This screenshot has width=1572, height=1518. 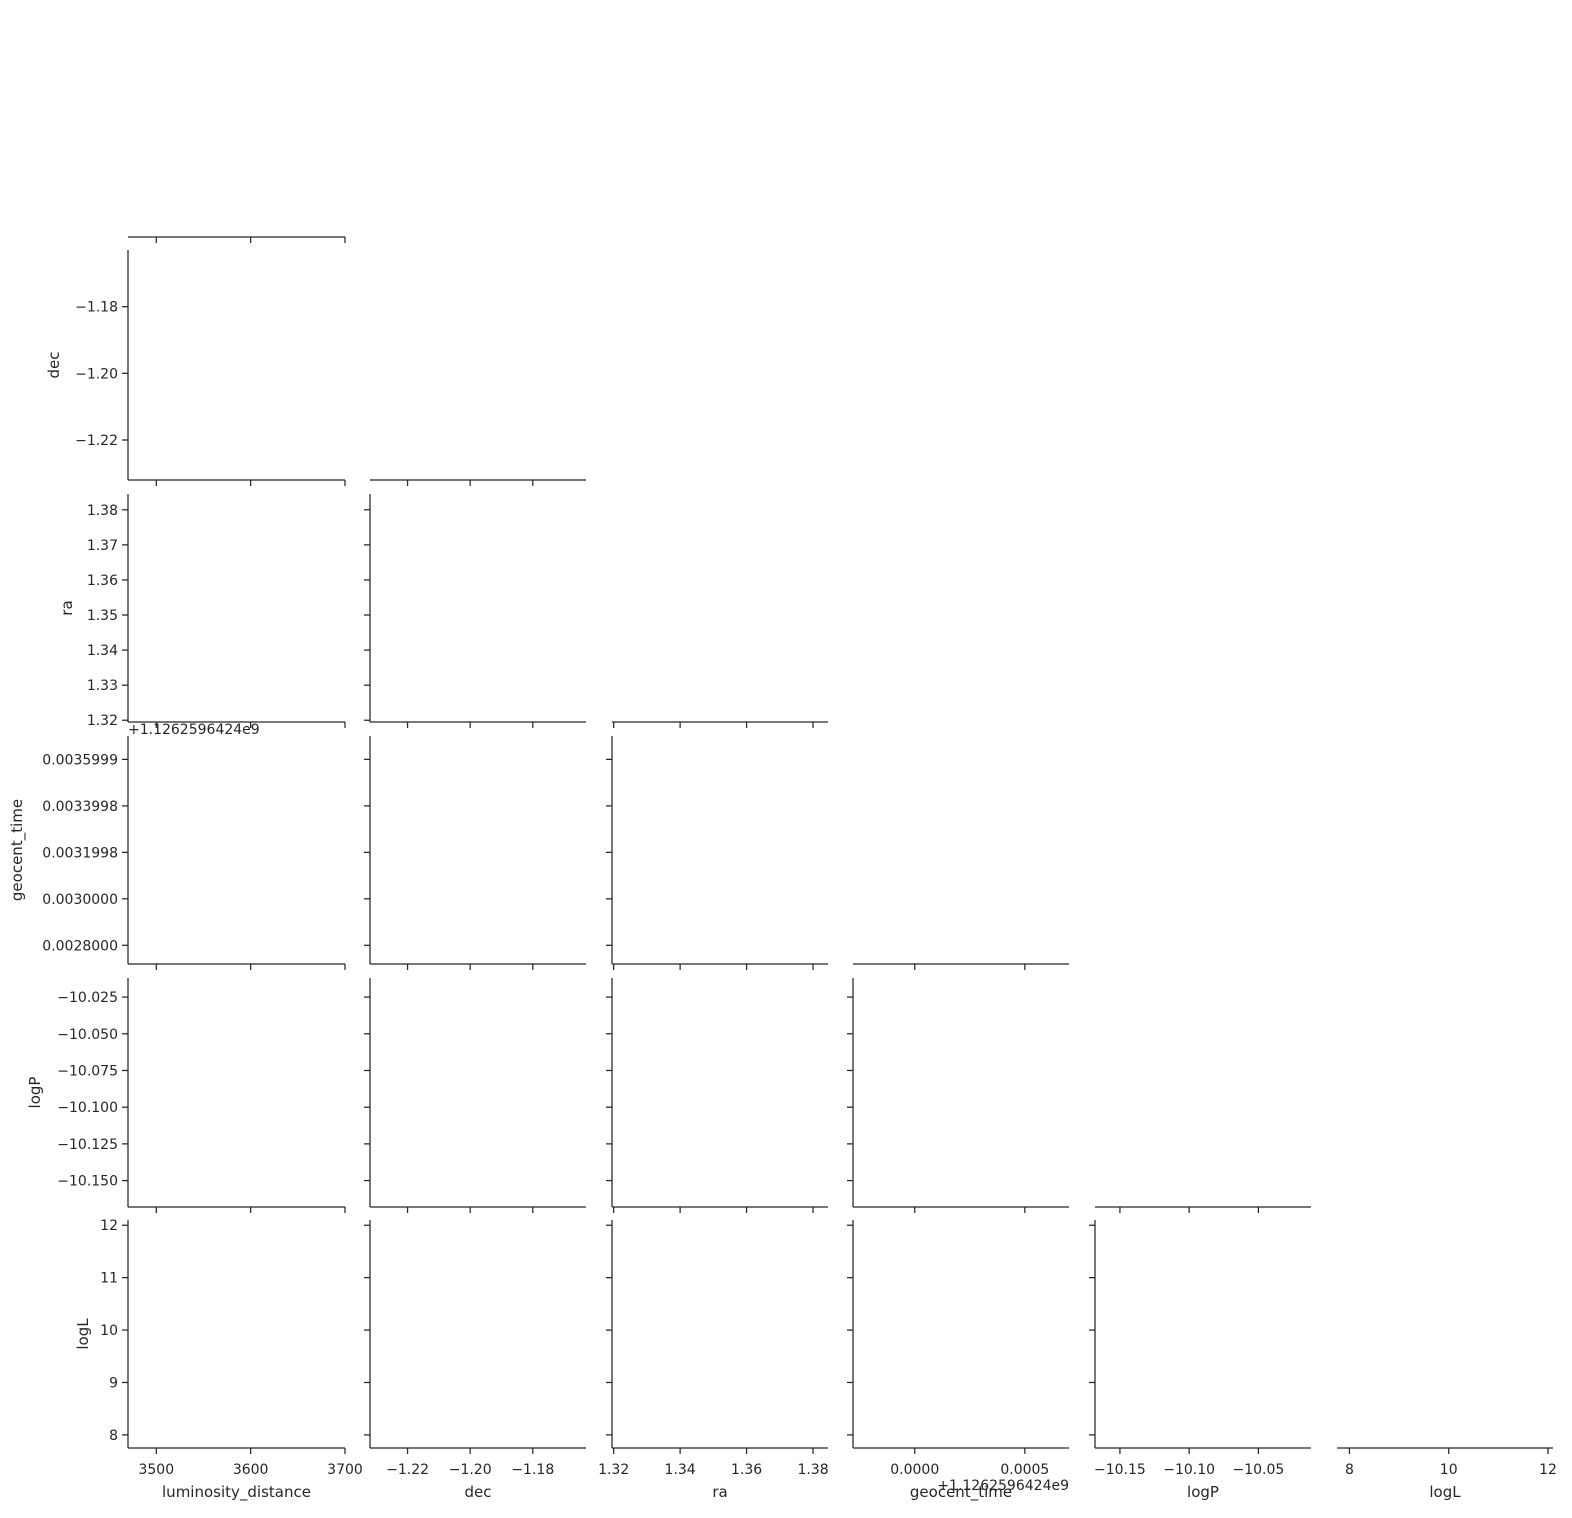 What do you see at coordinates (87, 1035) in the screenshot?
I see `y-tick-label: −10.050` at bounding box center [87, 1035].